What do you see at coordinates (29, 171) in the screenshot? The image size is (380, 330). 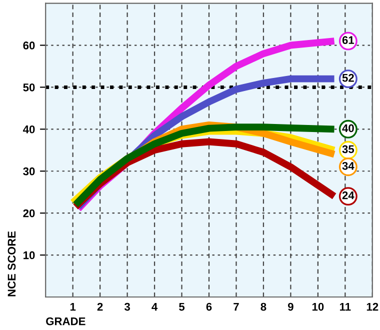 I see `y-tick-label: 30` at bounding box center [29, 171].